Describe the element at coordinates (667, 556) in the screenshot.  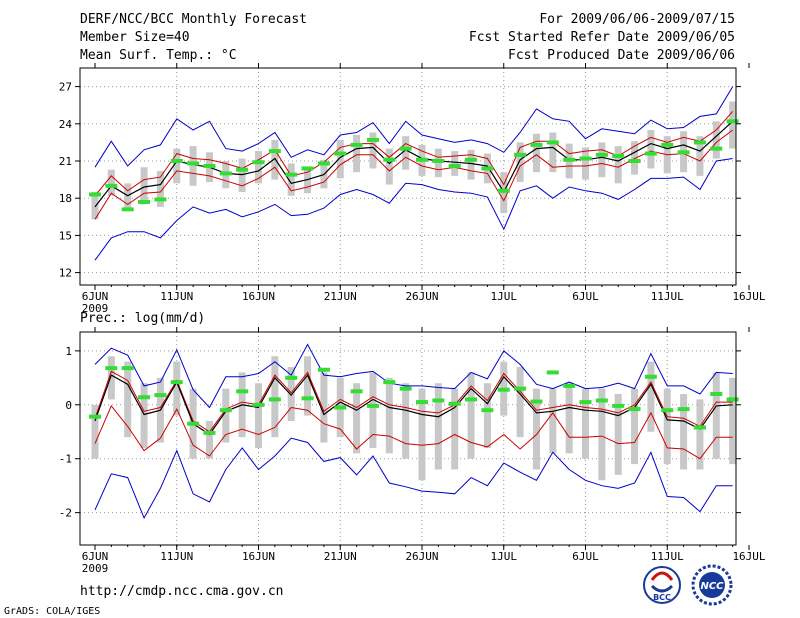
I see `prec-xtick-label: 11JUL` at that location.